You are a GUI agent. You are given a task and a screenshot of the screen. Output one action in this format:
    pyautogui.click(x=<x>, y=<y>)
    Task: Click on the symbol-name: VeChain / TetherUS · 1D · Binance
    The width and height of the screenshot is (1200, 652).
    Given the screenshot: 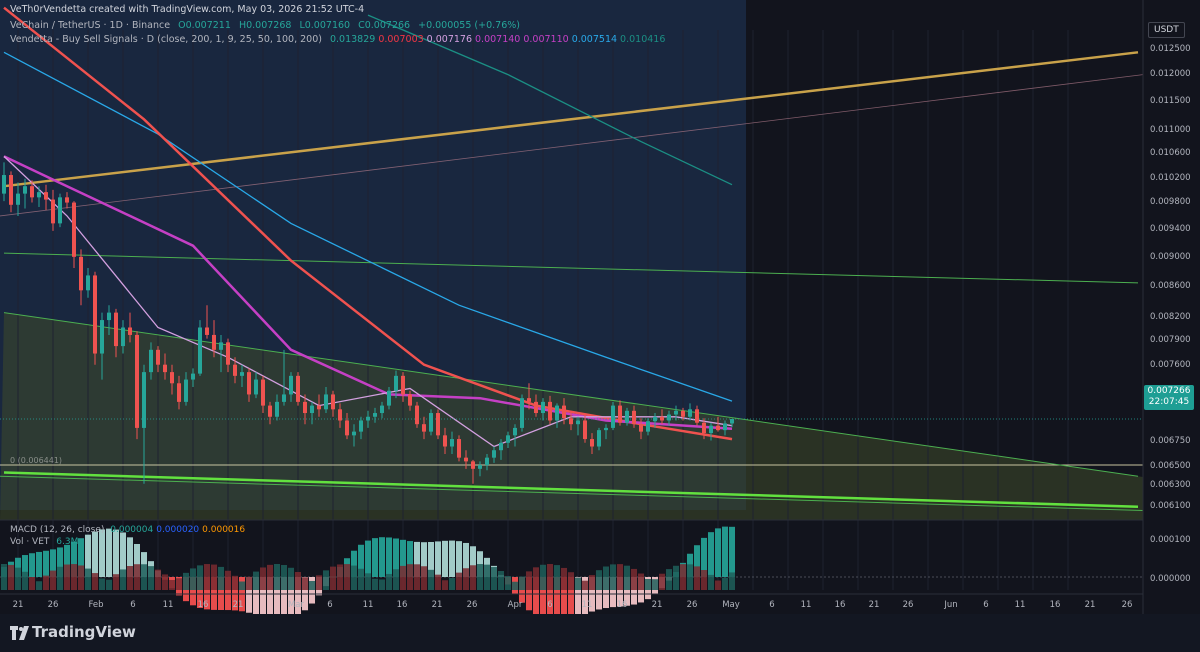 What is the action you would take?
    pyautogui.click(x=90, y=25)
    